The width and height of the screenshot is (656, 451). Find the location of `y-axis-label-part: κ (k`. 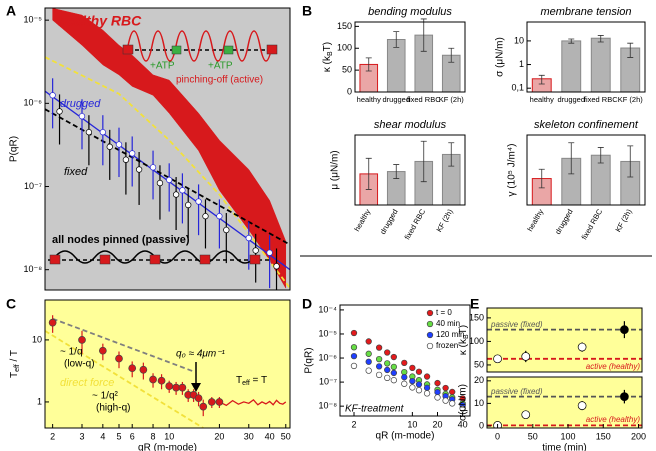

y-axis-label-part: κ (k is located at coordinates (327, 63).